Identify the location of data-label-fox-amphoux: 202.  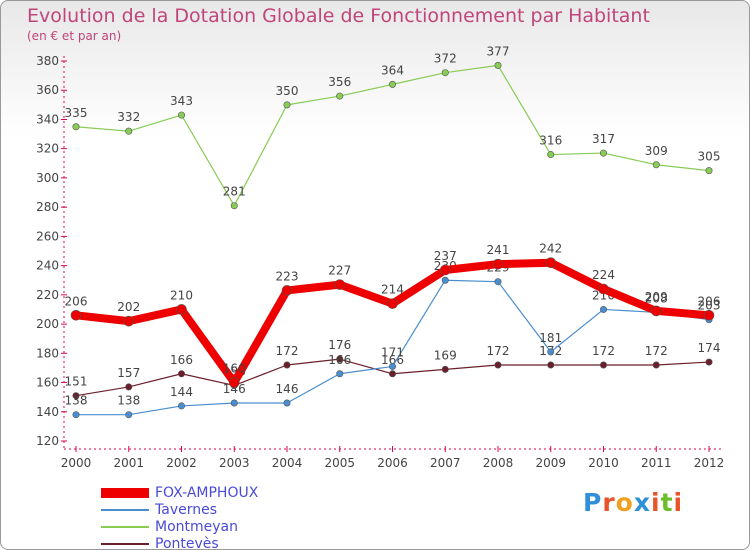
(128, 307).